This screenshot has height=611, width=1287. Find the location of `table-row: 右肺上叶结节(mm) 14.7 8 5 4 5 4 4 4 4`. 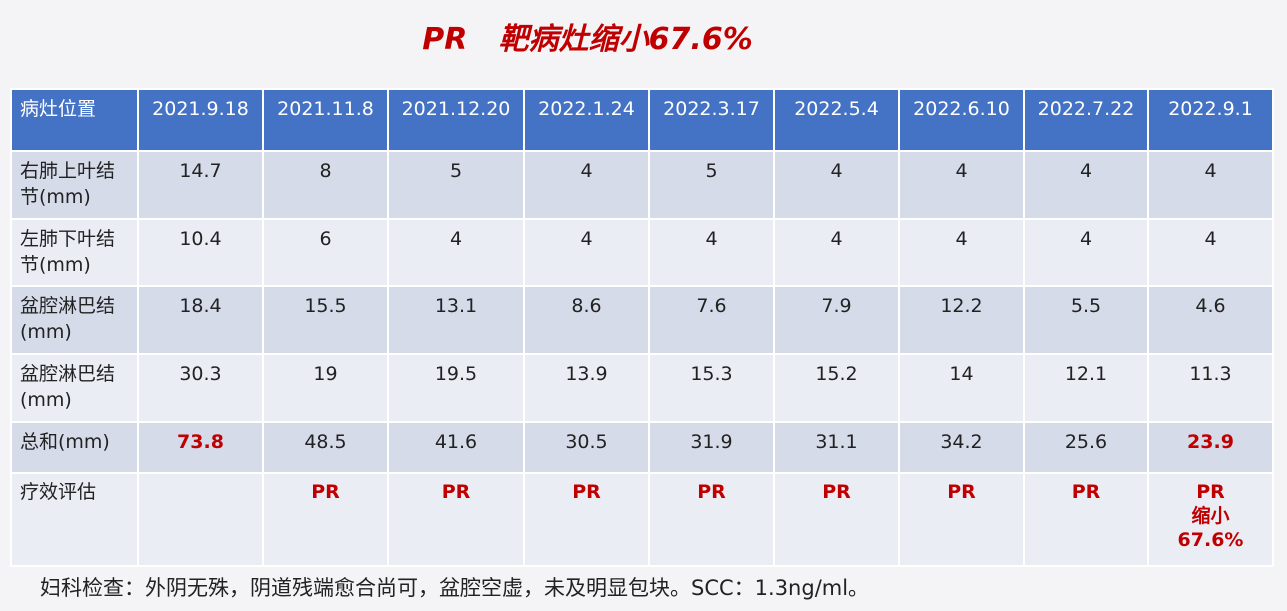

table-row: 右肺上叶结节(mm) 14.7 8 5 4 5 4 4 4 4 is located at coordinates (642, 185).